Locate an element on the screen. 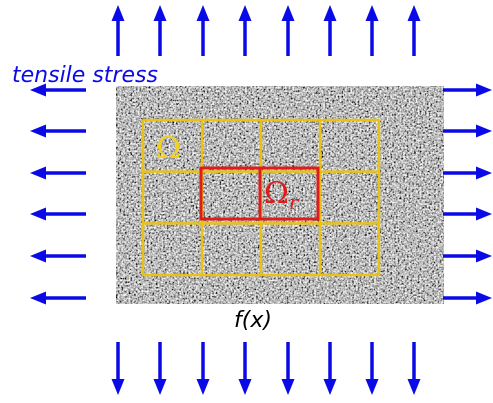 The width and height of the screenshot is (493, 403). subregion-omega-r-label: Ωr is located at coordinates (282, 195).